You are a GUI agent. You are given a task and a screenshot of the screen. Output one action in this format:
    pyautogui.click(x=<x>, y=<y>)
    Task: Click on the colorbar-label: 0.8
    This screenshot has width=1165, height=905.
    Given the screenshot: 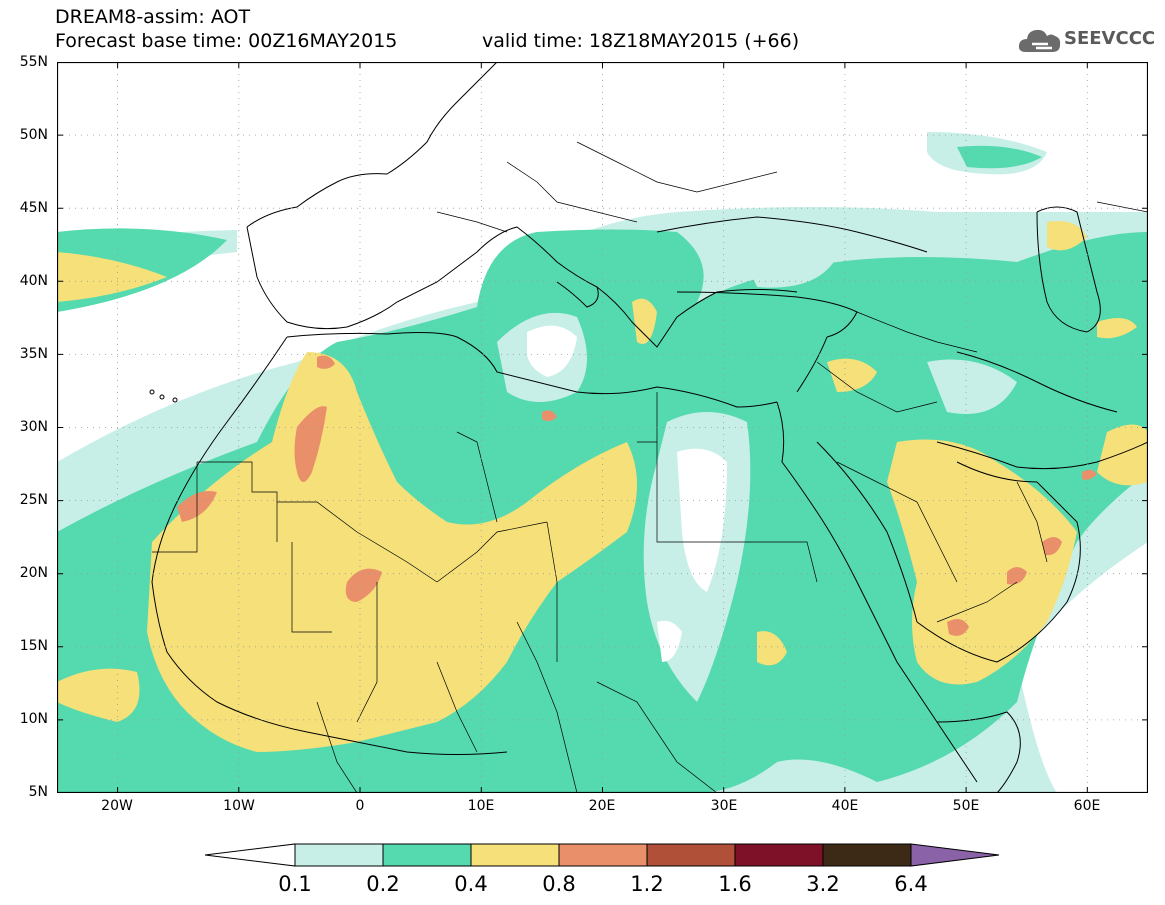 What is the action you would take?
    pyautogui.click(x=559, y=884)
    